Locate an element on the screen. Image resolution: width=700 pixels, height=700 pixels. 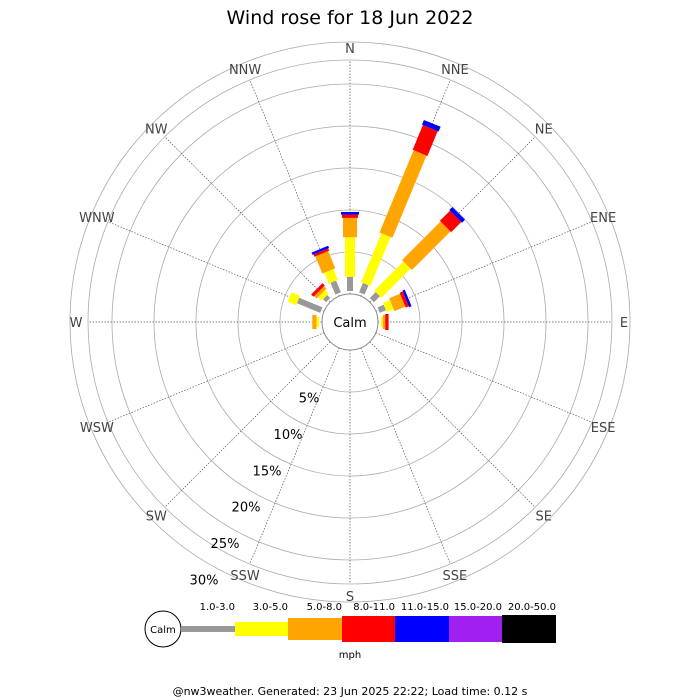
direction-label-w: W is located at coordinates (76, 323).